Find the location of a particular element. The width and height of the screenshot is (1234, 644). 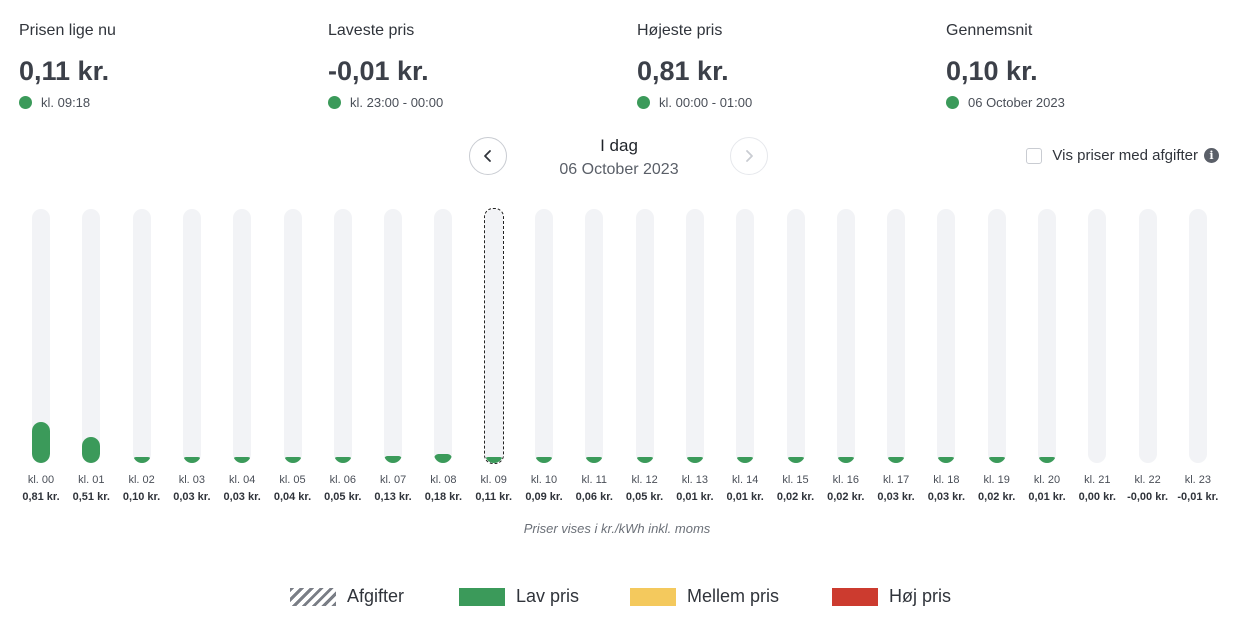

hour-label: kl. 05 is located at coordinates (292, 480).